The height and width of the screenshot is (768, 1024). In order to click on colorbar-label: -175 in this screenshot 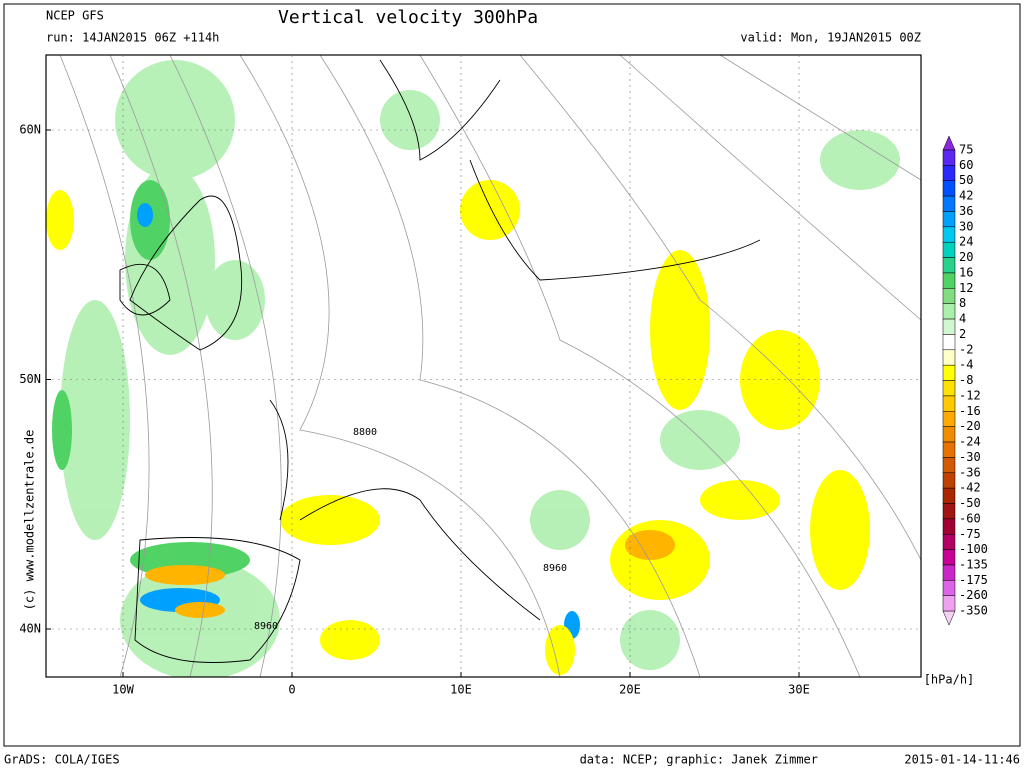, I will do `click(973, 580)`.